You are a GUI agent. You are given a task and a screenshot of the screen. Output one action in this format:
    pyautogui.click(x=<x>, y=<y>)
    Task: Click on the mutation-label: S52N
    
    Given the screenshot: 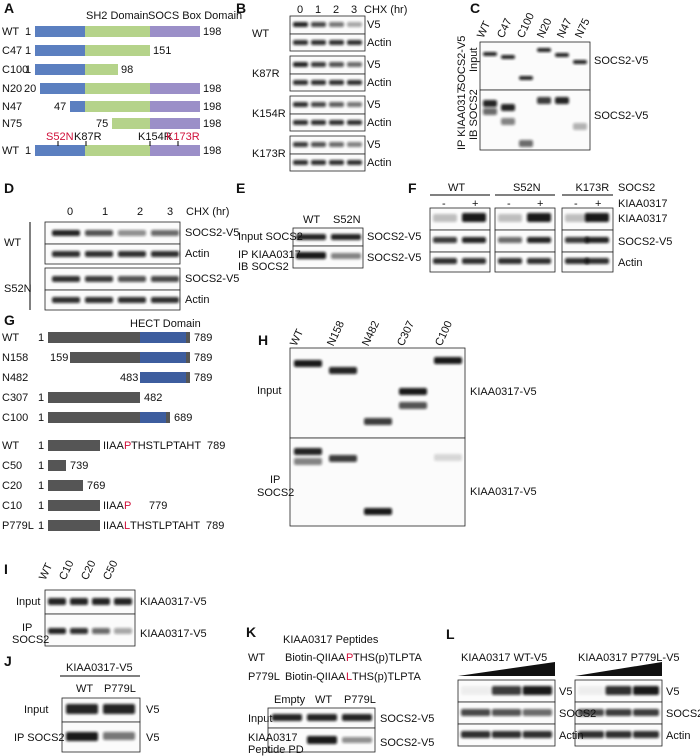 What is the action you would take?
    pyautogui.click(x=60, y=137)
    